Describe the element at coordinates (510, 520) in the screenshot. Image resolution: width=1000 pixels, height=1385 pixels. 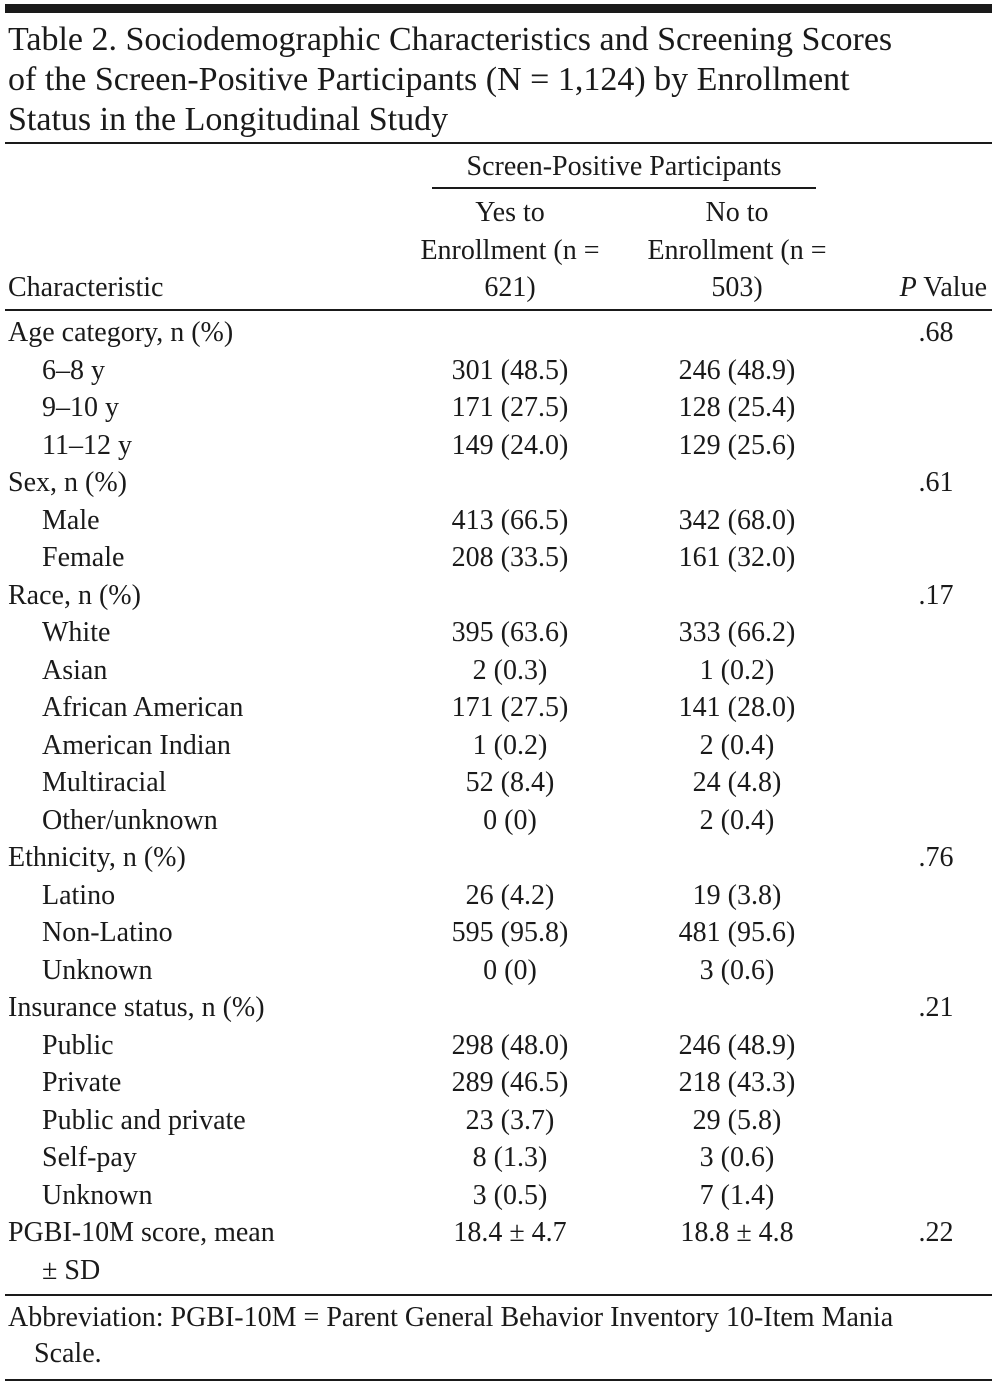
I see `cell: 413 (66.5)` at that location.